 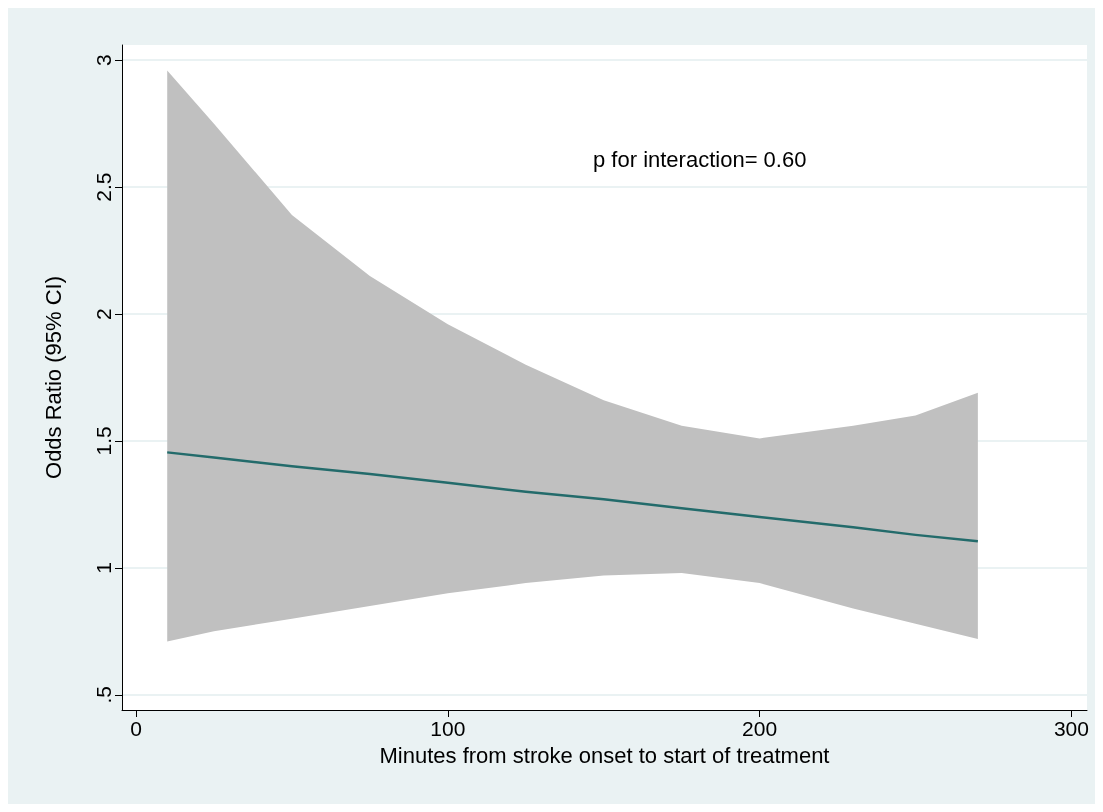 I want to click on x-tick-label: 200, so click(x=760, y=728).